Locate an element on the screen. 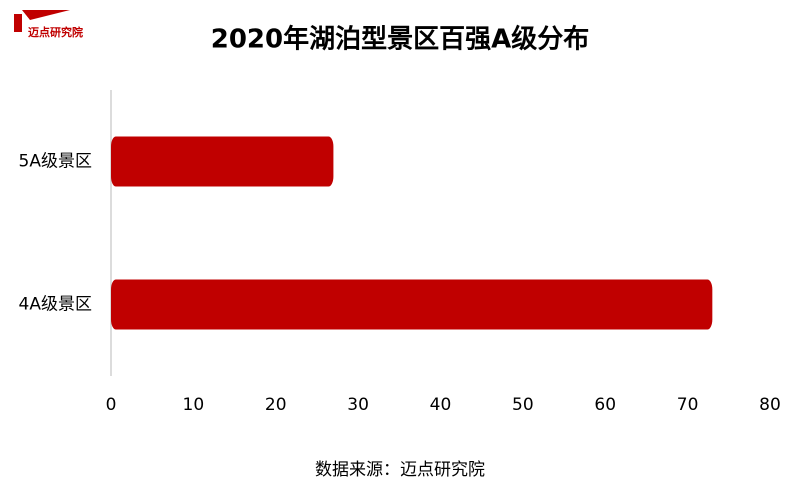 This screenshot has width=800, height=488. x-tick-label: 50 is located at coordinates (523, 405).